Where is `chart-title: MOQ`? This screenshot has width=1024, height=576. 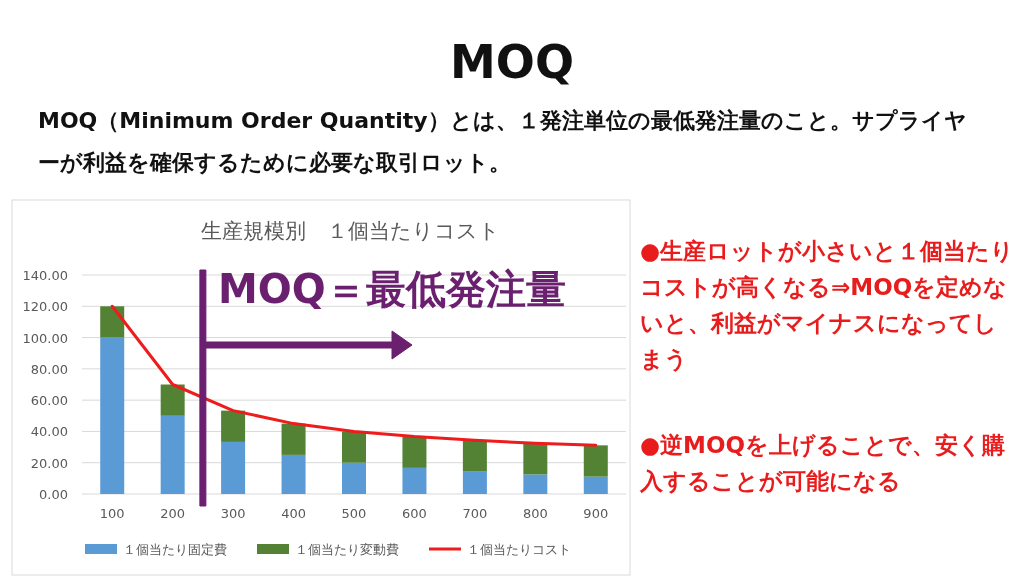
chart-title: MOQ is located at coordinates (512, 62).